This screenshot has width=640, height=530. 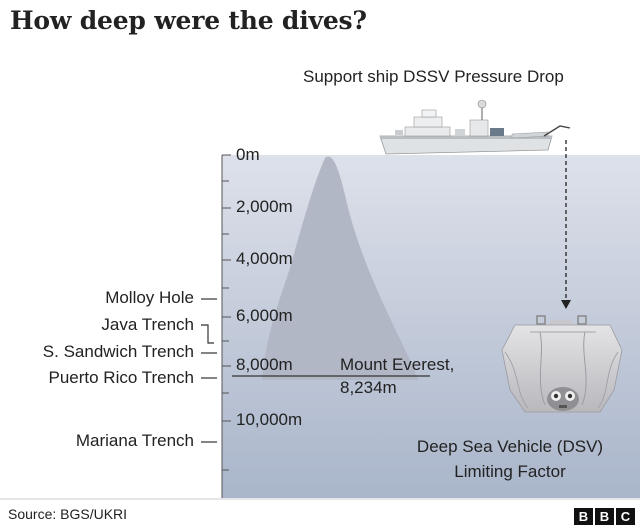 I want to click on trench-label: Molloy Hole, so click(x=149, y=297).